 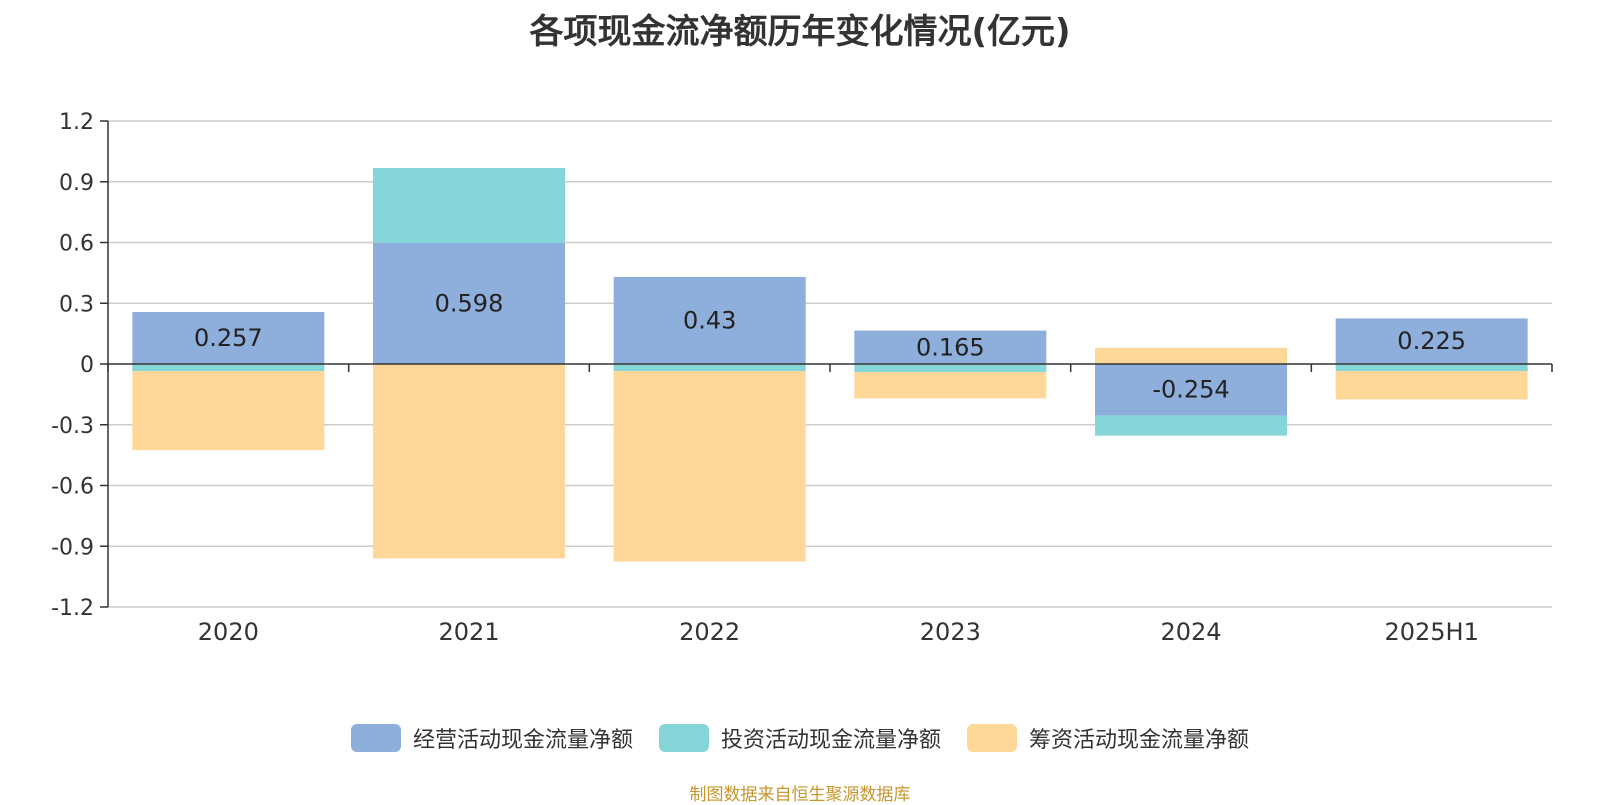 What do you see at coordinates (830, 740) in the screenshot?
I see `legend-label-investing: 投资活动现金流量净额` at bounding box center [830, 740].